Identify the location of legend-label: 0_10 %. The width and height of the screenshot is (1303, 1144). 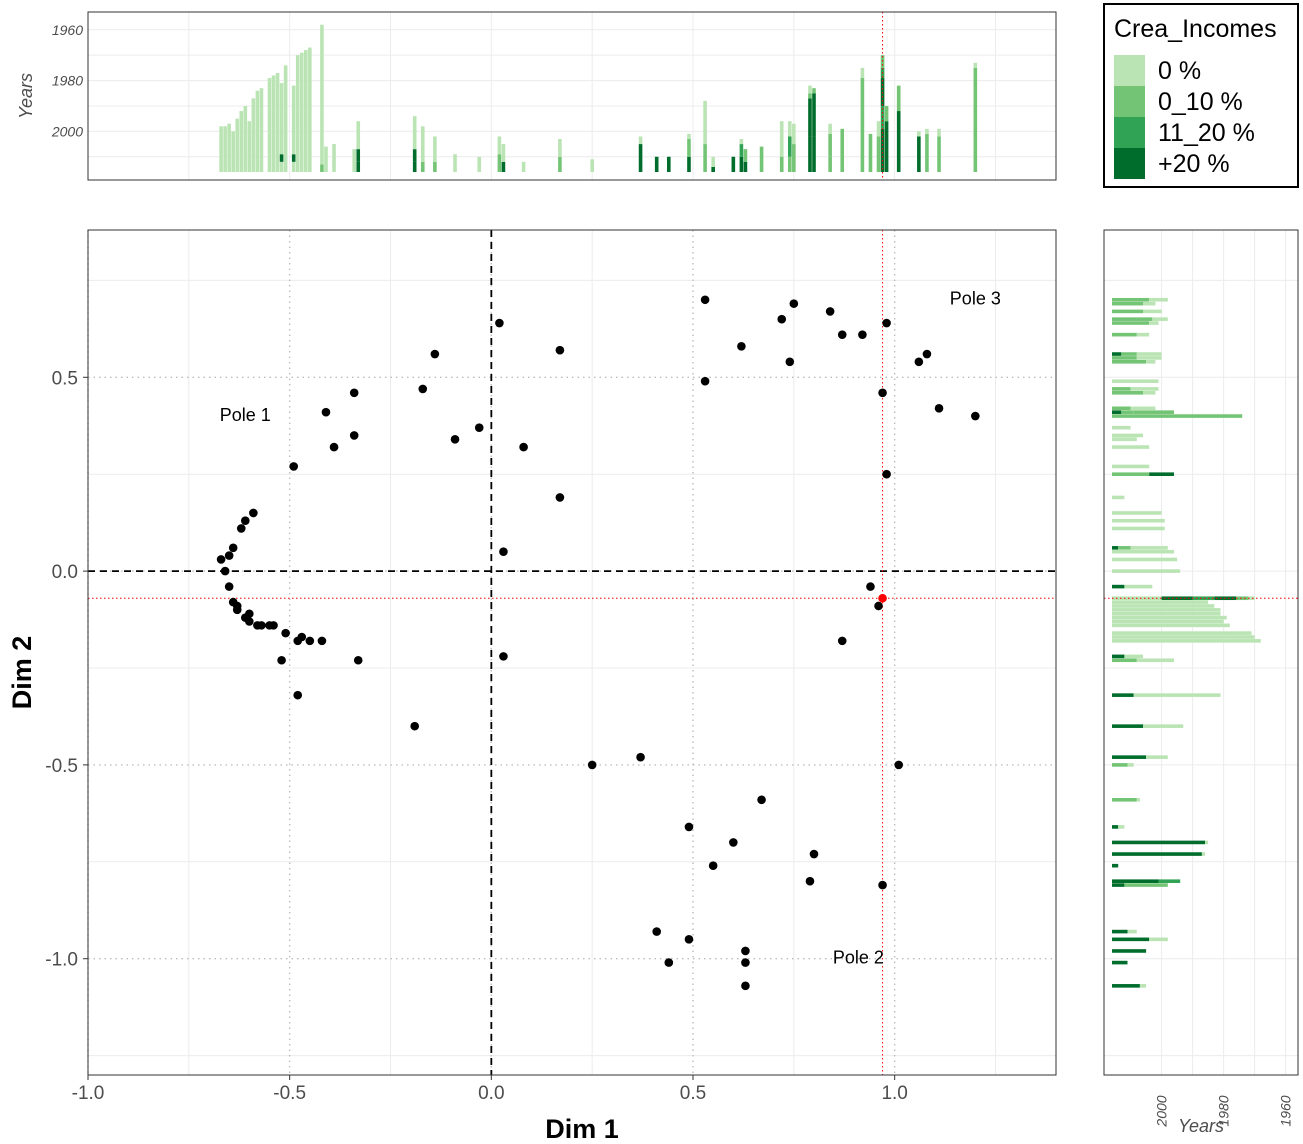
(1200, 102).